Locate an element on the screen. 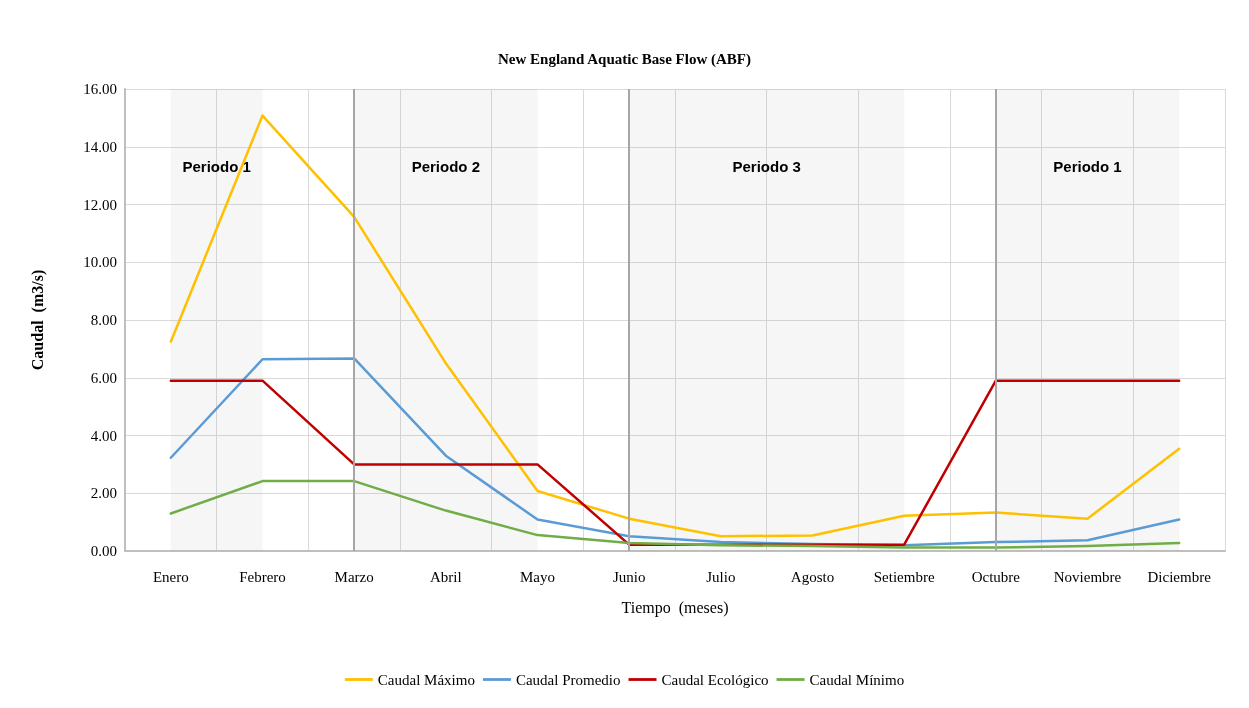  band-label: Periodo 2 is located at coordinates (446, 166).